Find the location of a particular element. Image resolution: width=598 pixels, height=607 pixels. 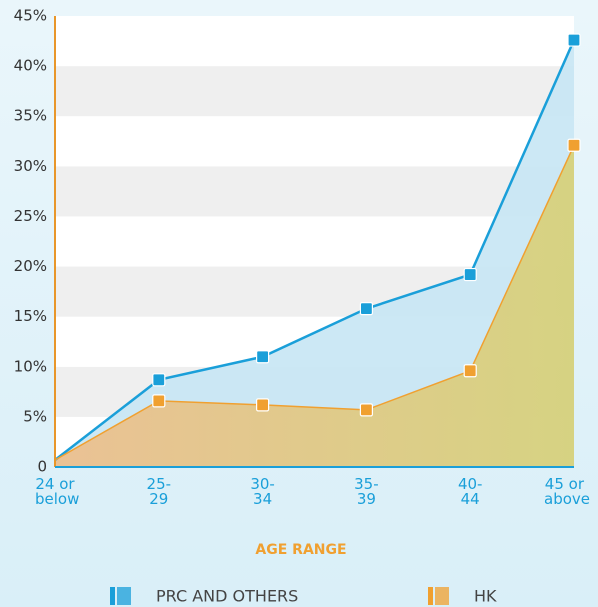

y-tick-label: 25% is located at coordinates (30, 216).